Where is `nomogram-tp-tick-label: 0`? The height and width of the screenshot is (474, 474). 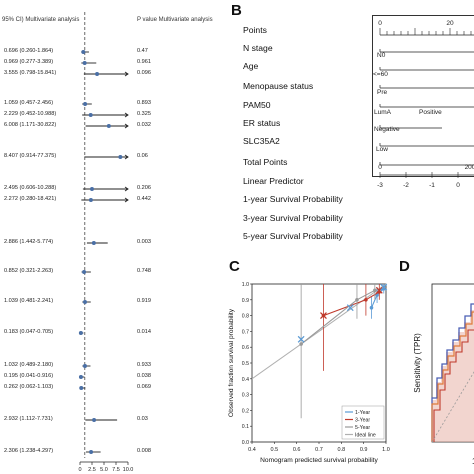
nomogram-tp-tick-label: 0 is located at coordinates (380, 167).